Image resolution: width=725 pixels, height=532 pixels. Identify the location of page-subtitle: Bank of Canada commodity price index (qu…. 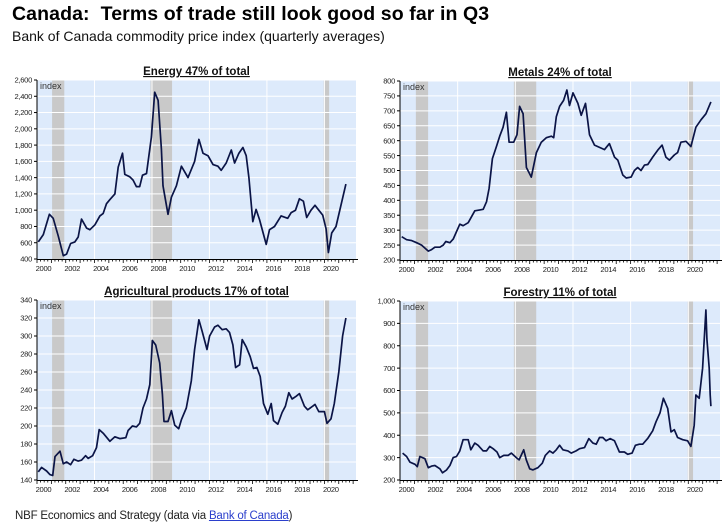
(198, 36).